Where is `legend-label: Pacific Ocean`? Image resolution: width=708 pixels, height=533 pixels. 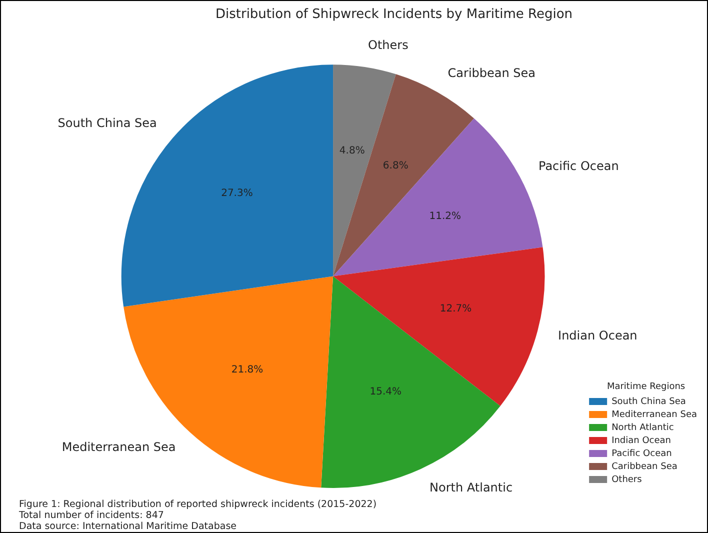
legend-label: Pacific Ocean is located at coordinates (642, 453).